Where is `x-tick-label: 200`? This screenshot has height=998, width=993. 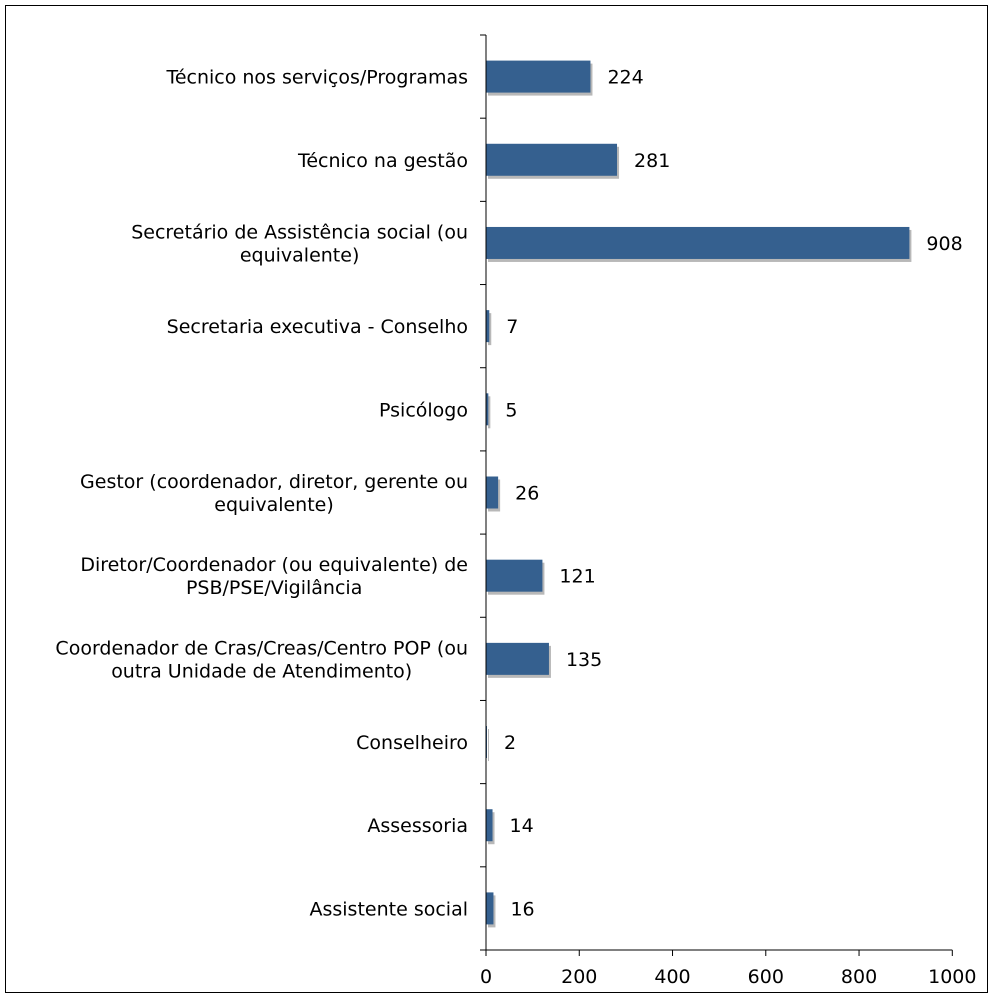
x-tick-label: 200 is located at coordinates (579, 977).